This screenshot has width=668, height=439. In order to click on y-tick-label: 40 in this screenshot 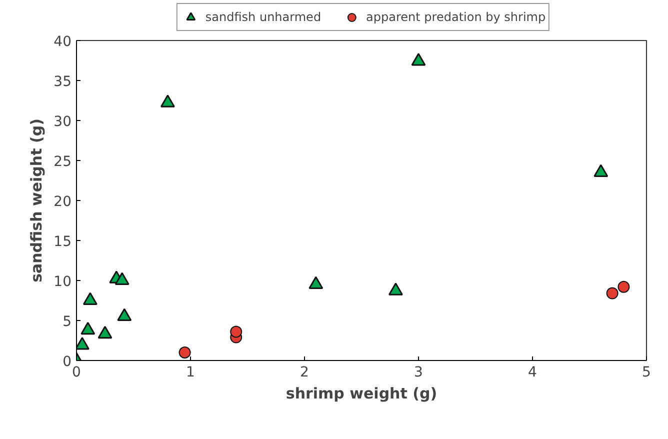, I will do `click(63, 42)`.